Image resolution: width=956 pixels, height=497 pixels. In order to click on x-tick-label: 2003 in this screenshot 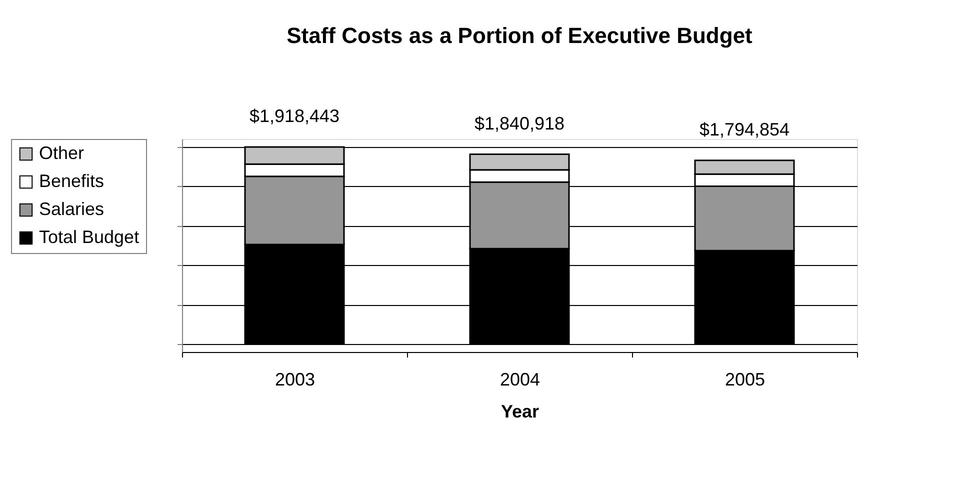, I will do `click(295, 380)`.